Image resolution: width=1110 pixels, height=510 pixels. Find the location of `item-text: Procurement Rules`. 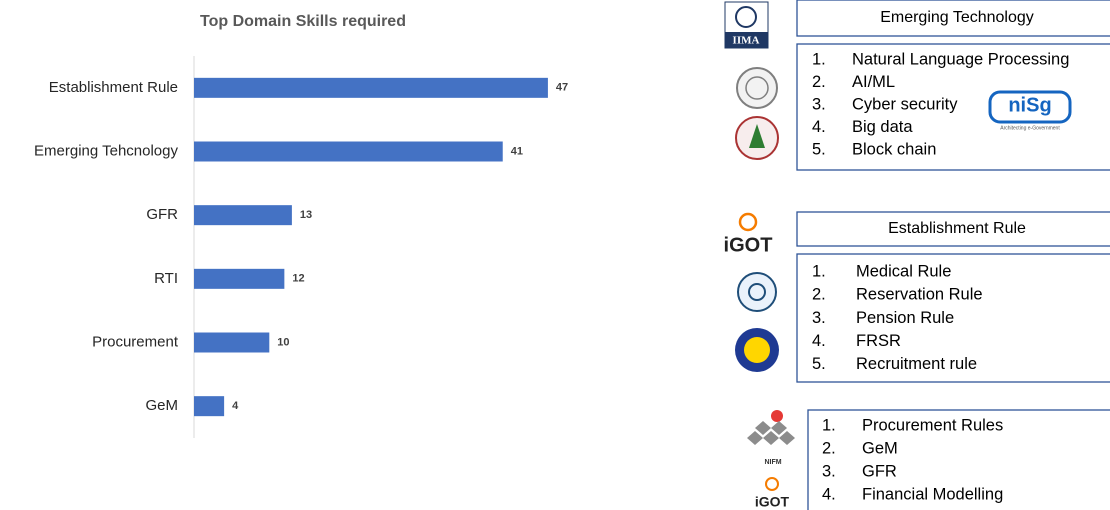

item-text: Procurement Rules is located at coordinates (932, 425).